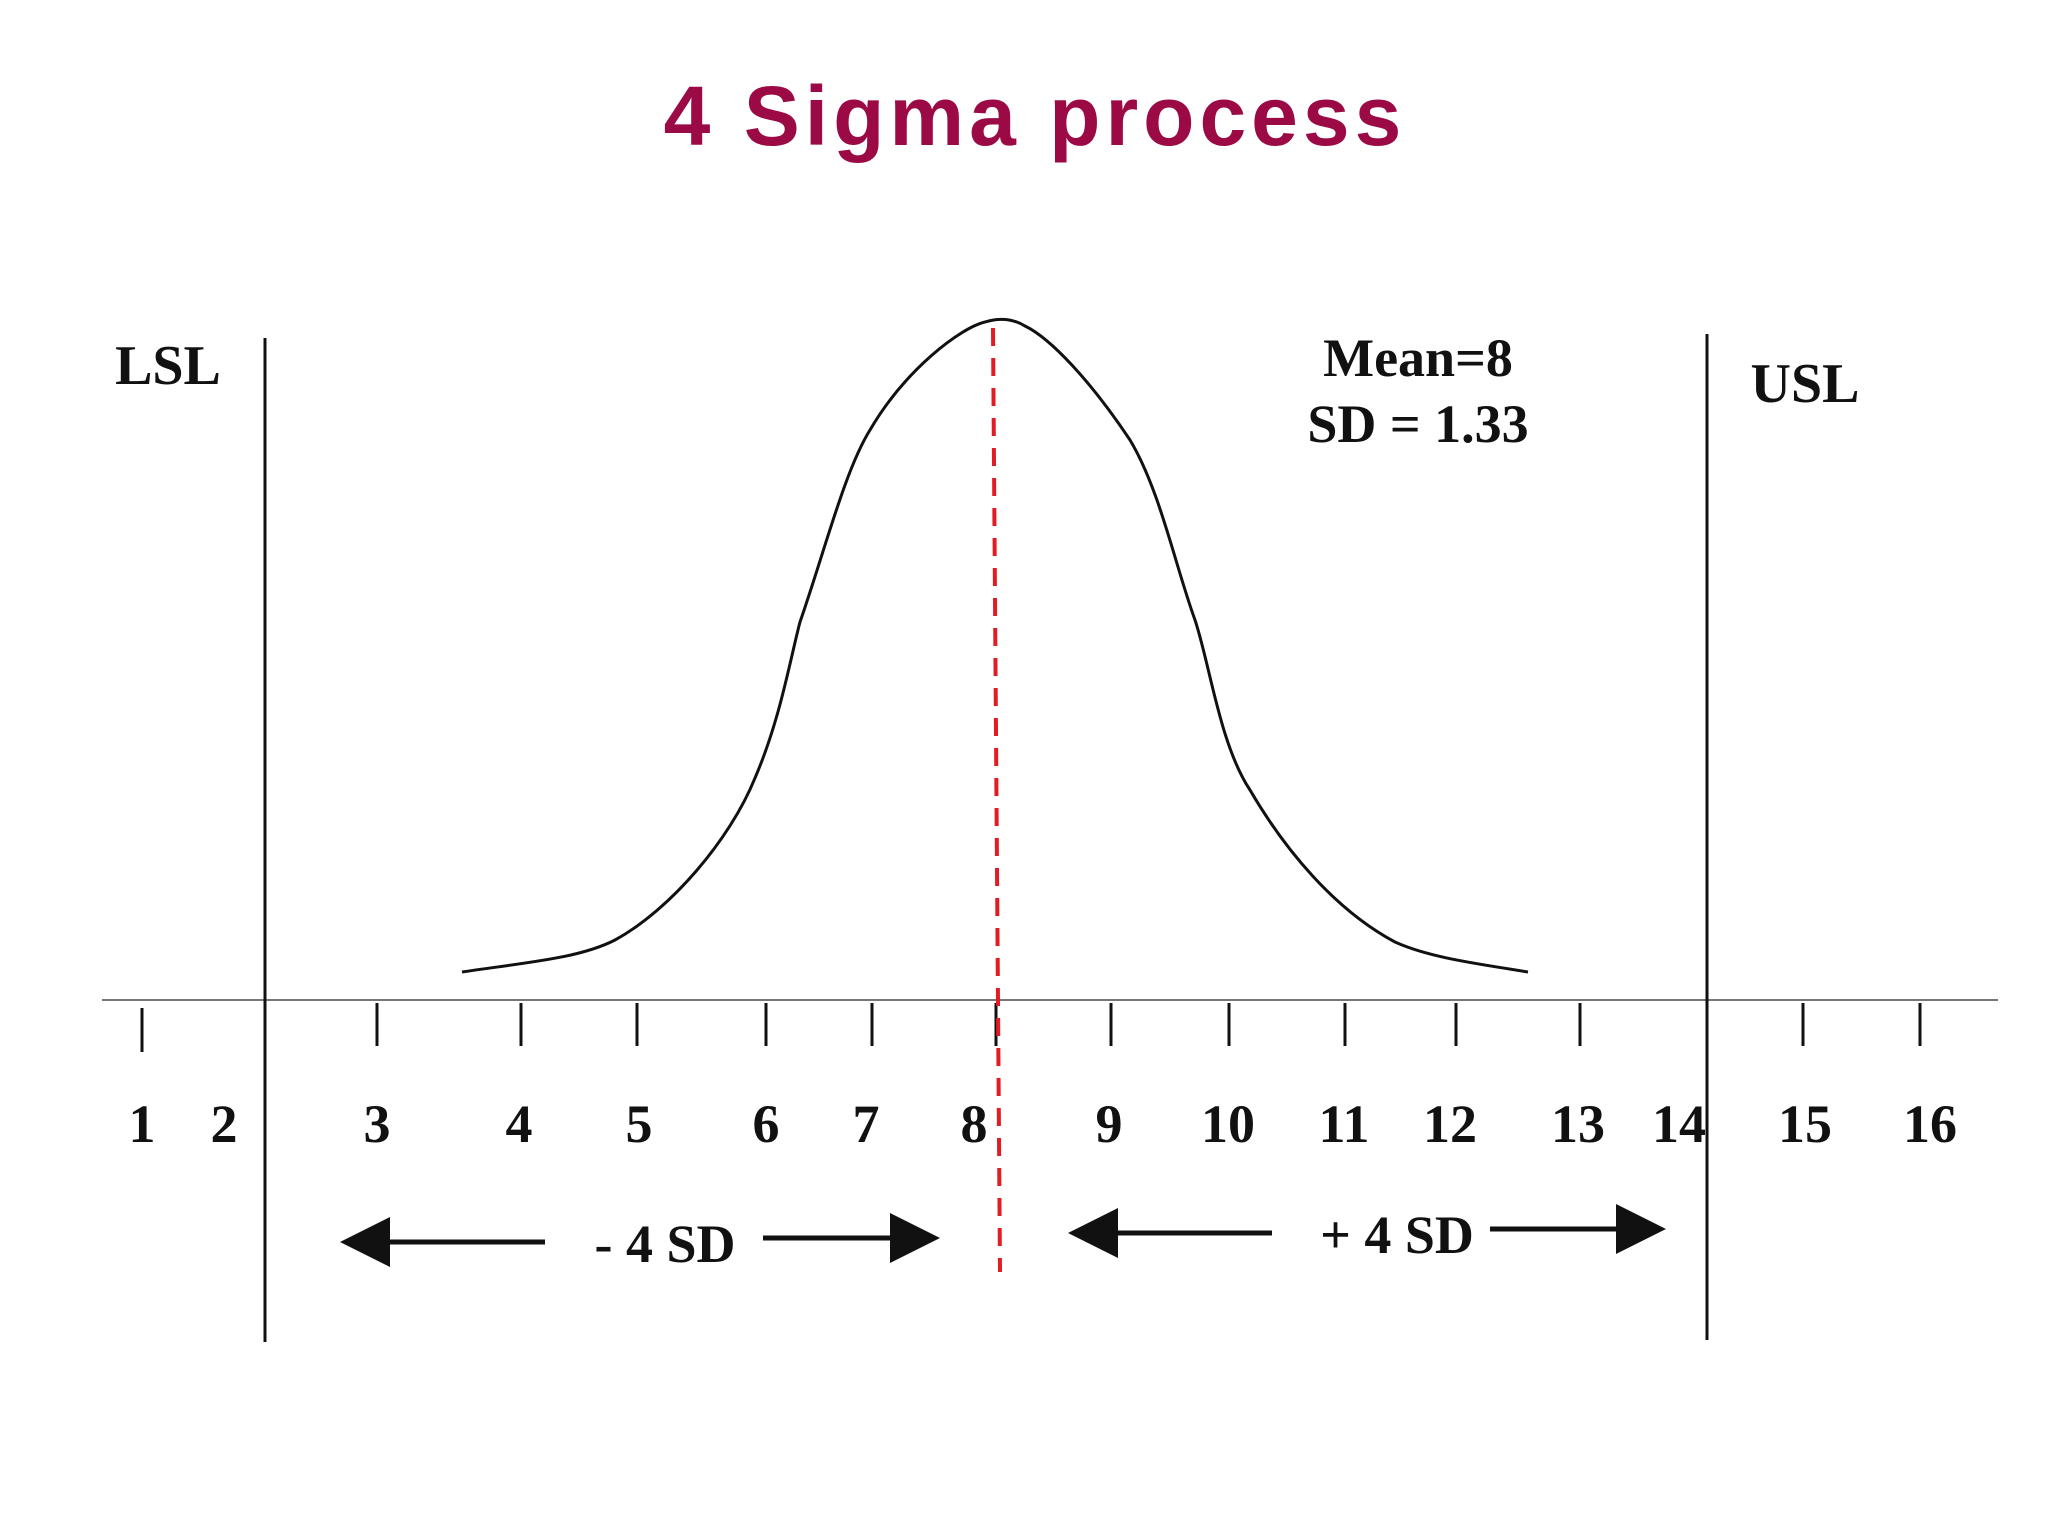 The width and height of the screenshot is (2048, 1536). I want to click on usl-label: USL, so click(1805, 384).